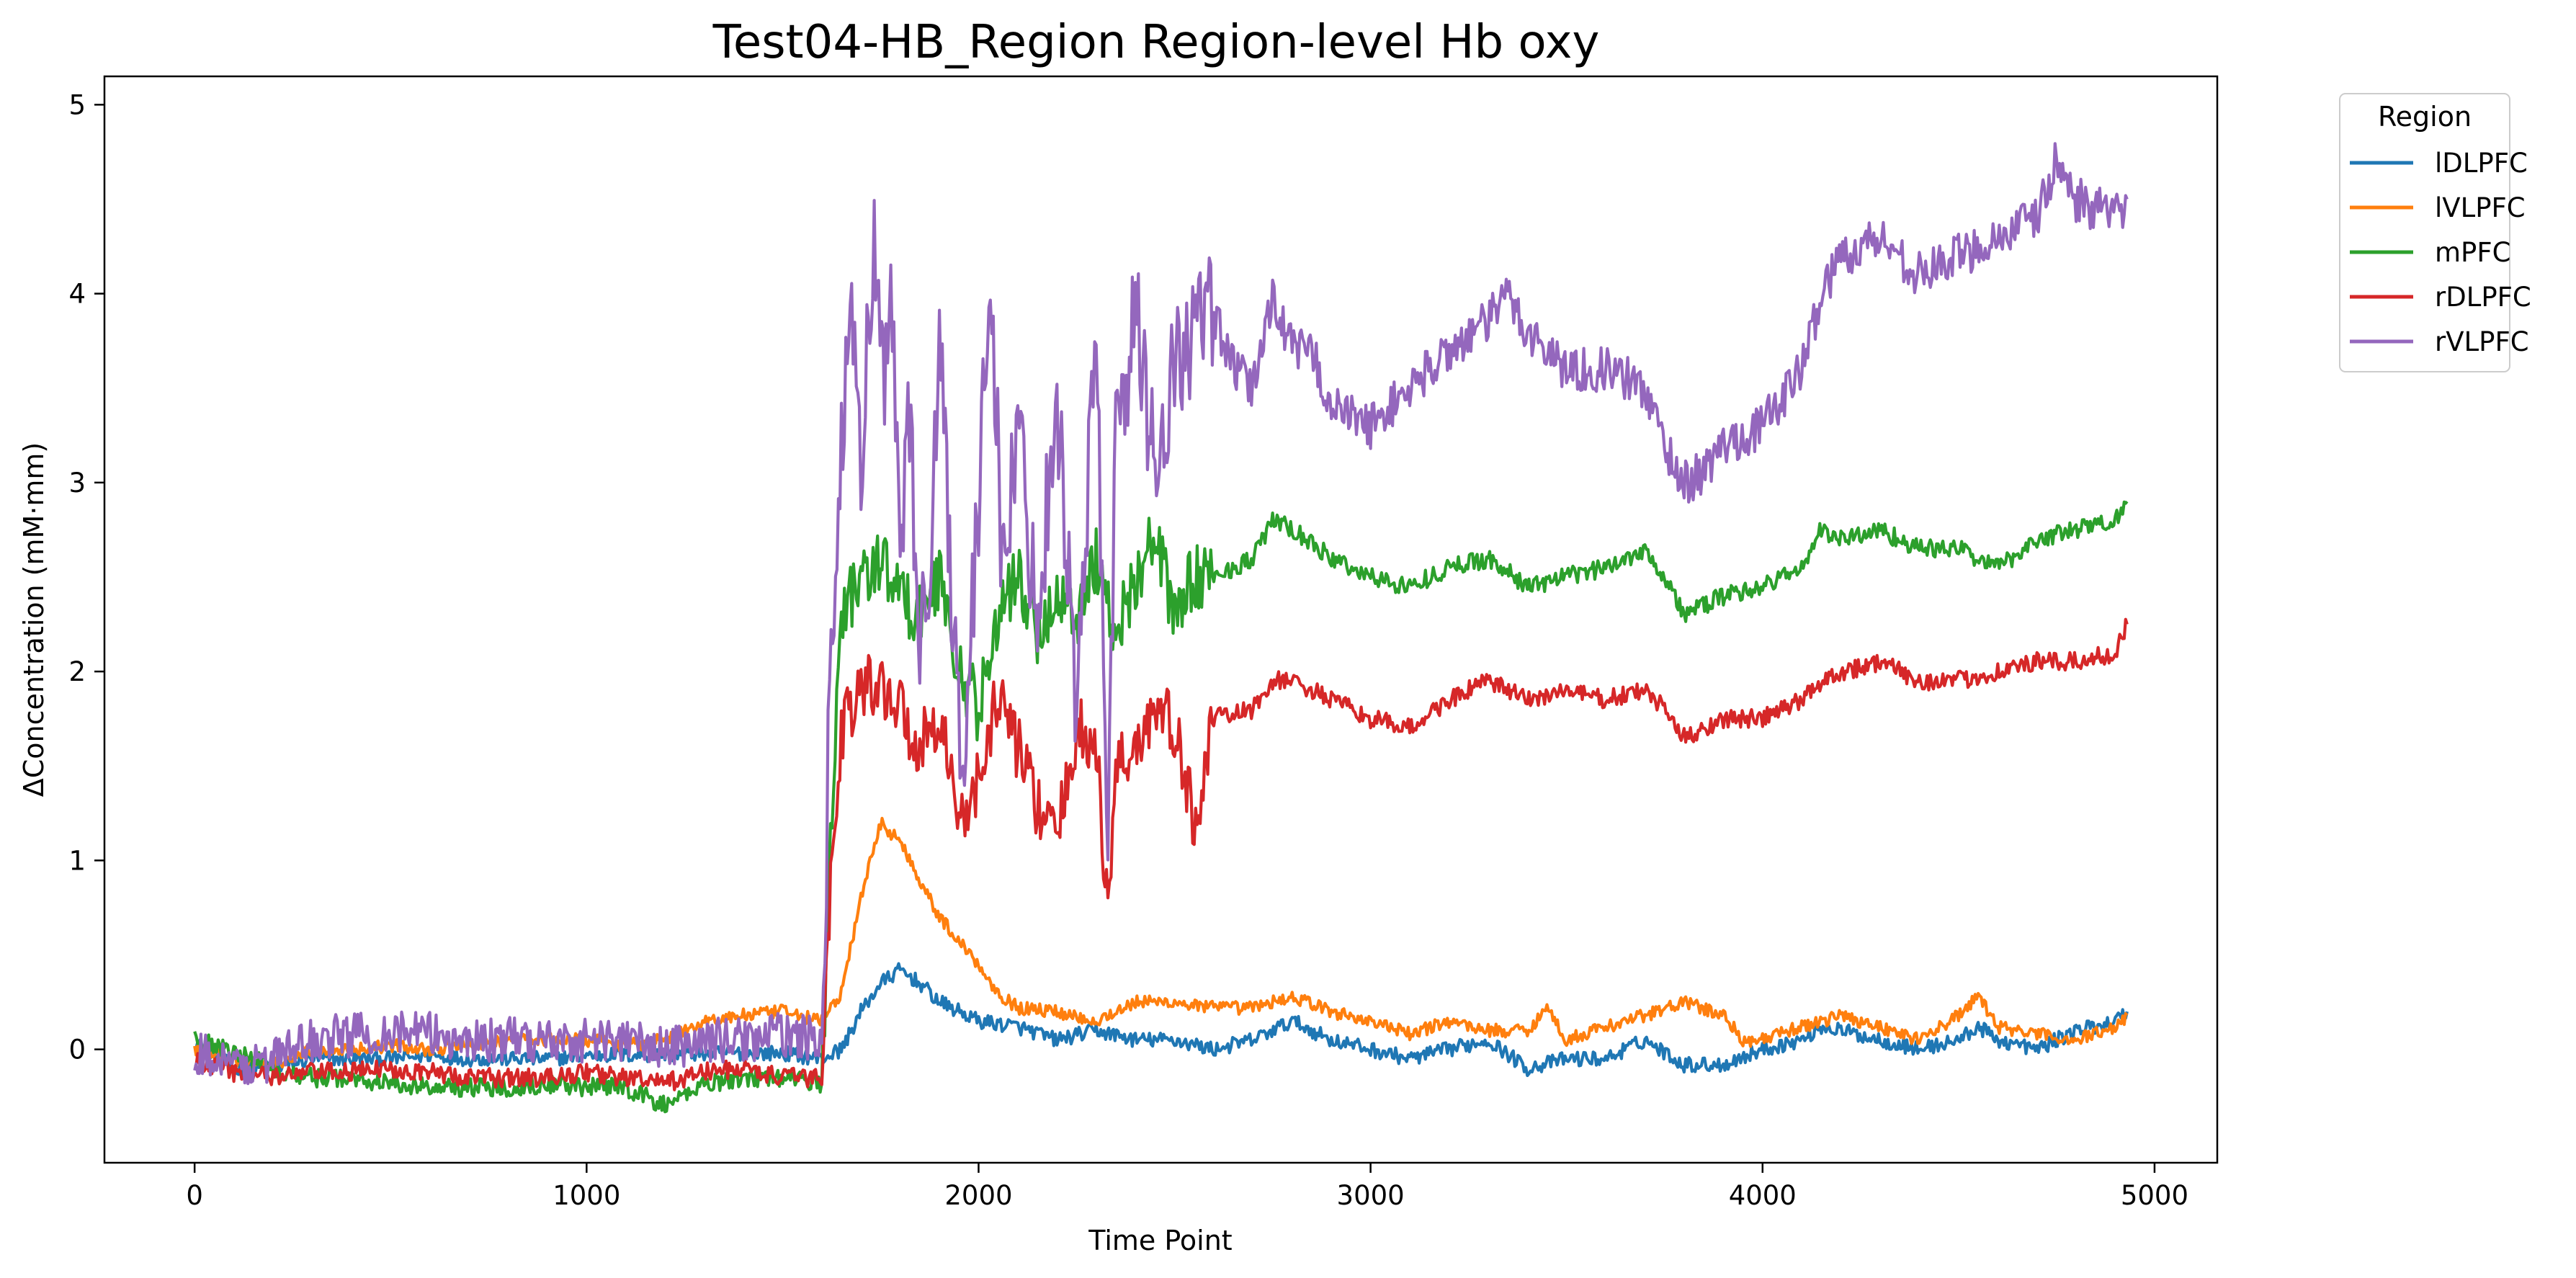 The width and height of the screenshot is (2576, 1278). Describe the element at coordinates (2154, 1195) in the screenshot. I see `x-tick-label: 5000` at that location.